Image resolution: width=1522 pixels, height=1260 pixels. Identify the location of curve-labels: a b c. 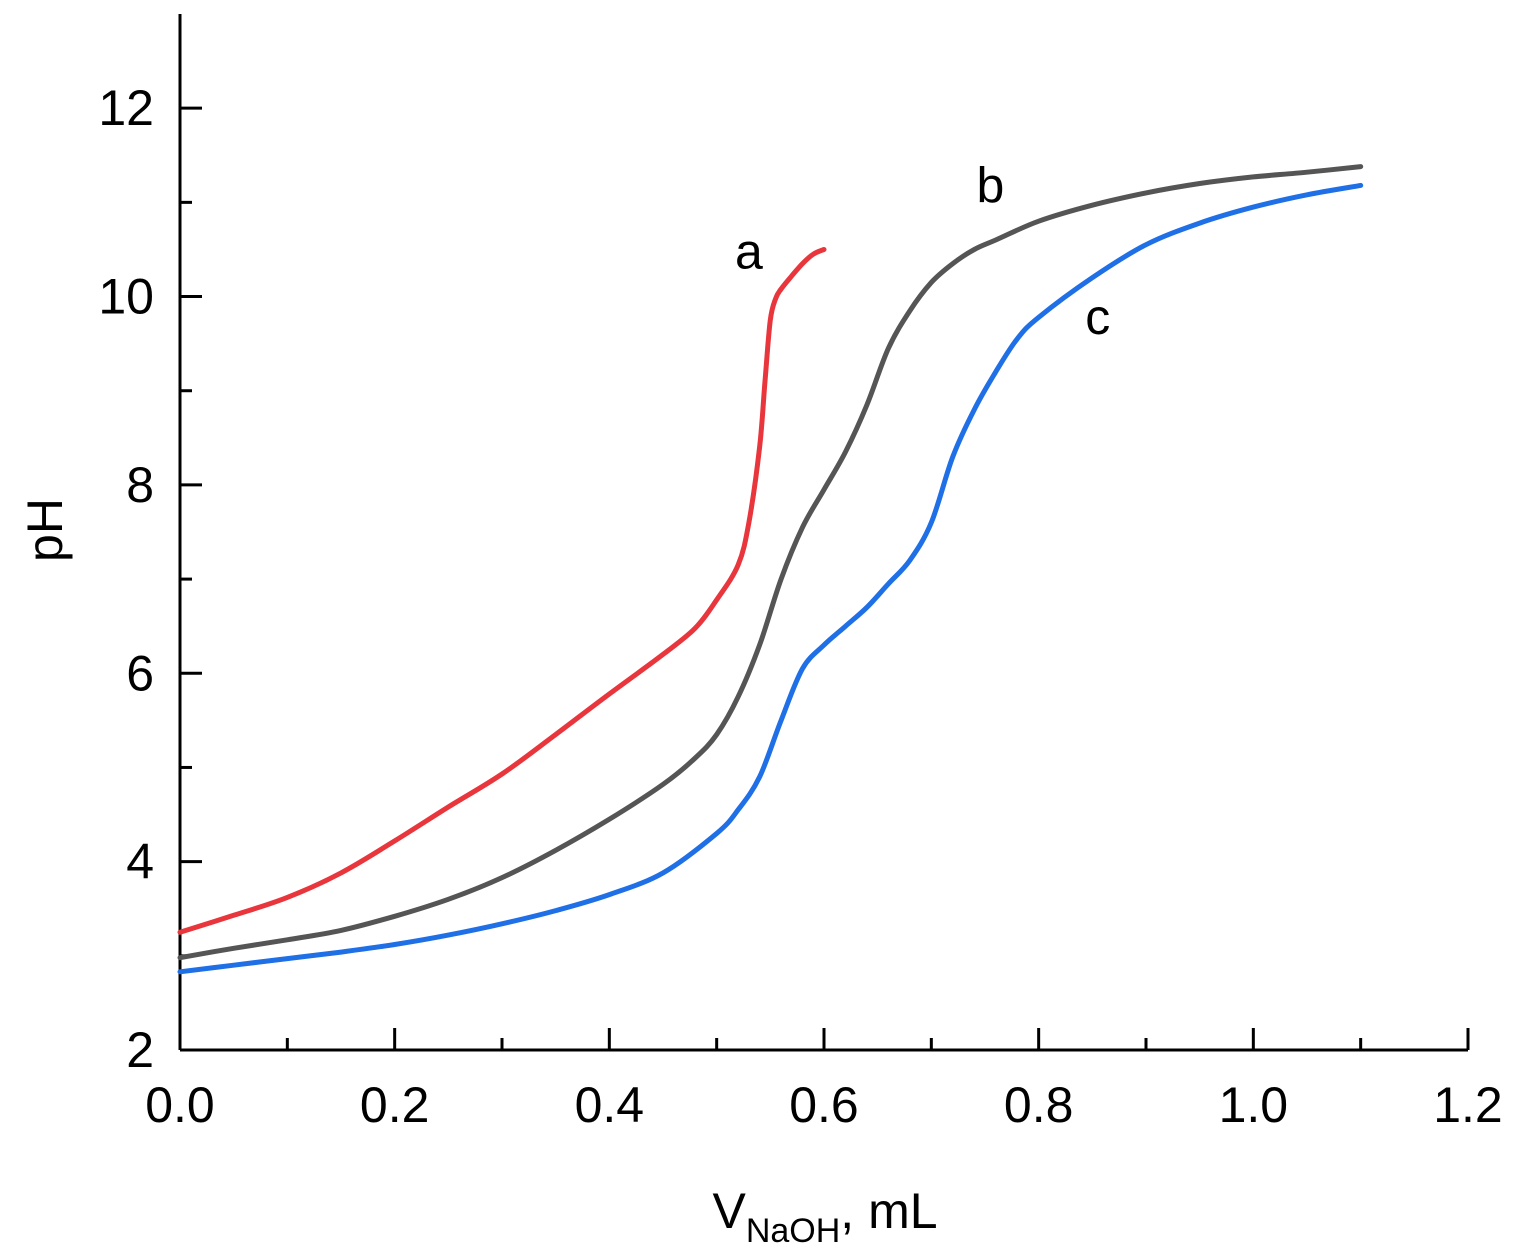
(922, 251).